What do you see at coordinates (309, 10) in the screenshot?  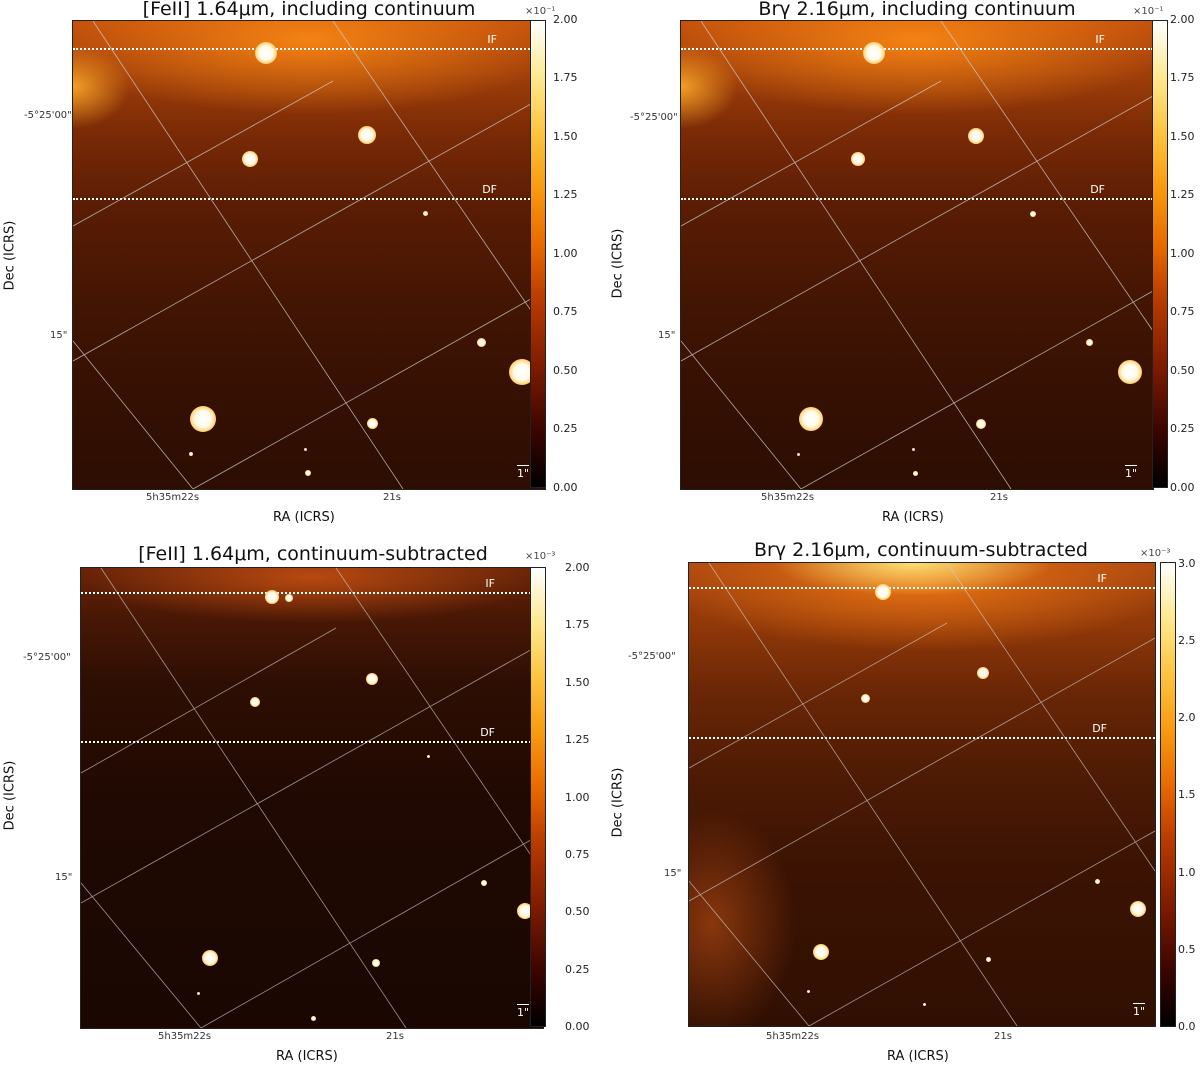 I see `panel-title: [FeII] 1.64μm, including continuum` at bounding box center [309, 10].